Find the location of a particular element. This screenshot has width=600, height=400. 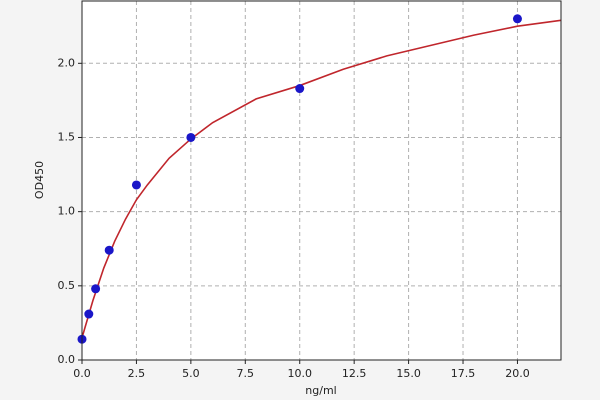

x-axis-label: ng/ml is located at coordinates (320, 390).